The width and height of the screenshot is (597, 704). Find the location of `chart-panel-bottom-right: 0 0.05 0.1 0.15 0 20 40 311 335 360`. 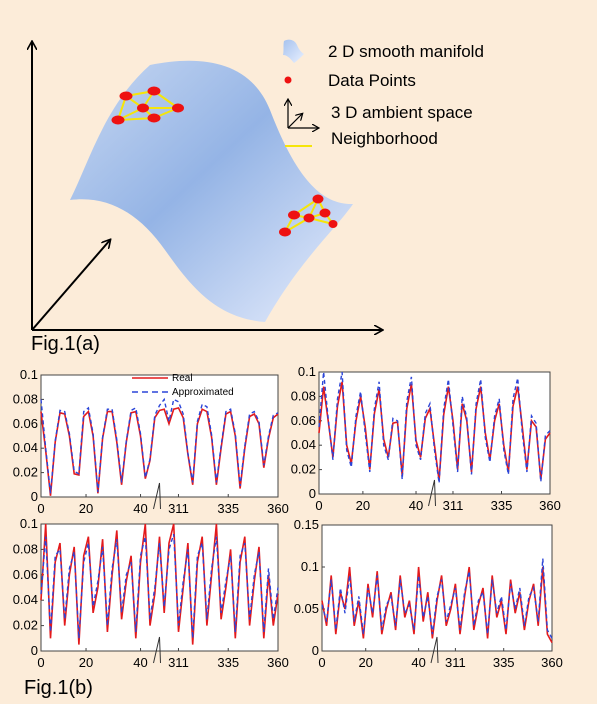

chart-panel-bottom-right: 0 0.05 0.1 0.15 0 20 40 311 335 360 is located at coordinates (428, 593).